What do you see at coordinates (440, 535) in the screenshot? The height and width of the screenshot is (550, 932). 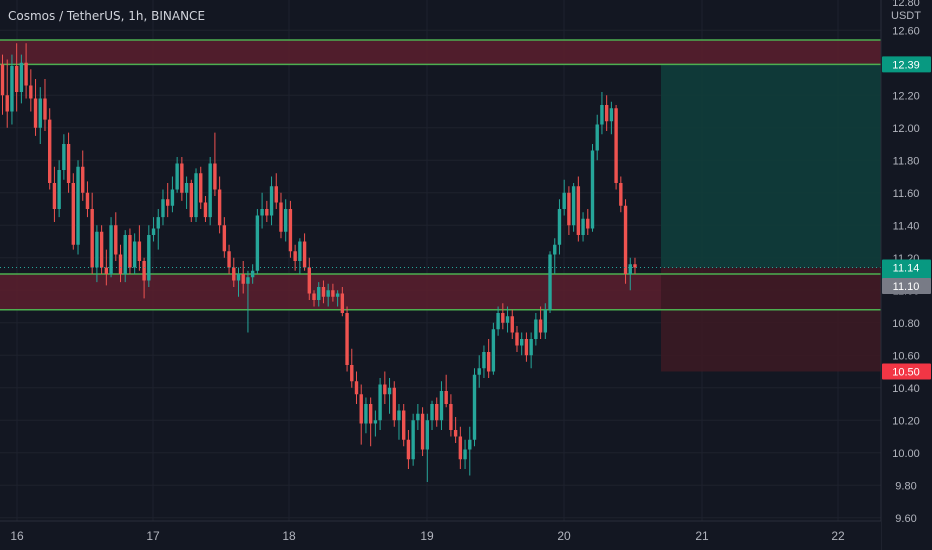 I see `time-axis` at bounding box center [440, 535].